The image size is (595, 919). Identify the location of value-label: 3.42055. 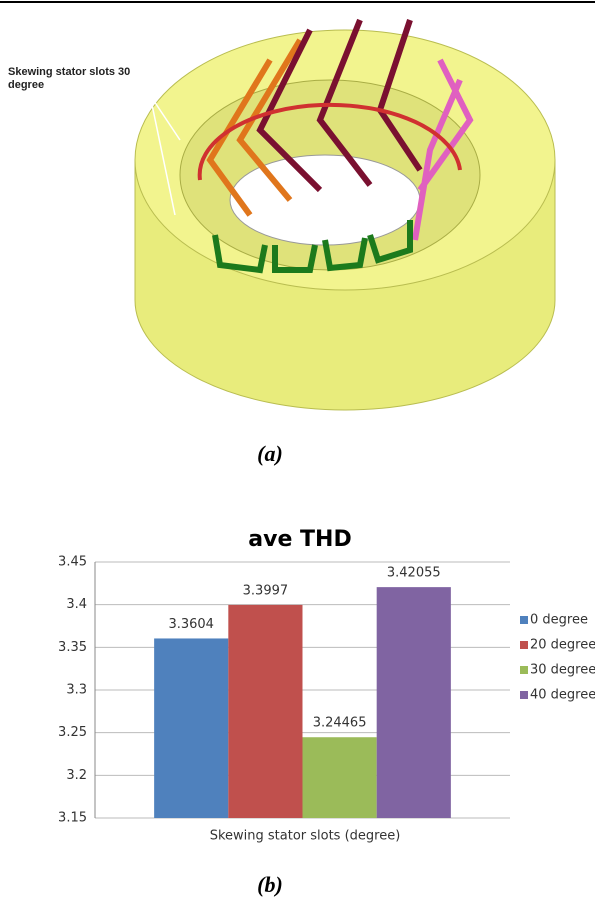
(414, 573).